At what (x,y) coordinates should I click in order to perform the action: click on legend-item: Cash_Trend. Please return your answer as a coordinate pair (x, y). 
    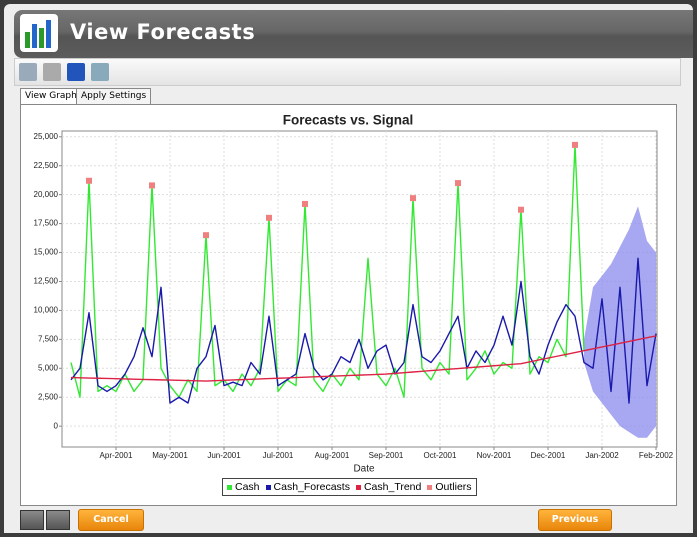
    Looking at the image, I should click on (388, 487).